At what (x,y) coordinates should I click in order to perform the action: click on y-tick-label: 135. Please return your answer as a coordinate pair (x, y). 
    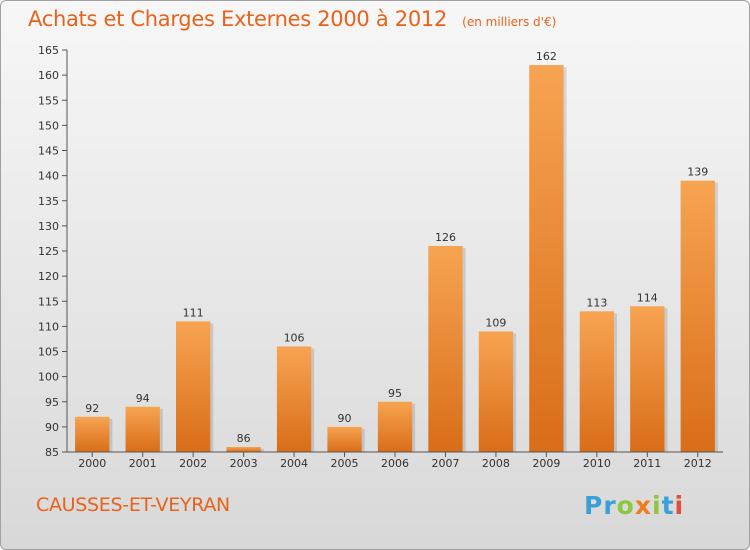
    Looking at the image, I should click on (48, 201).